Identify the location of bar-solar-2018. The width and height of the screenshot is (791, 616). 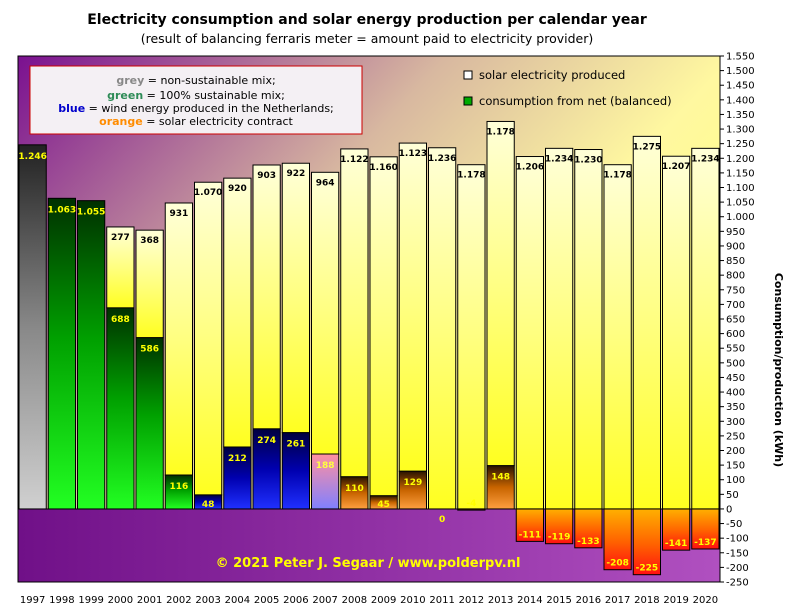
(646, 322).